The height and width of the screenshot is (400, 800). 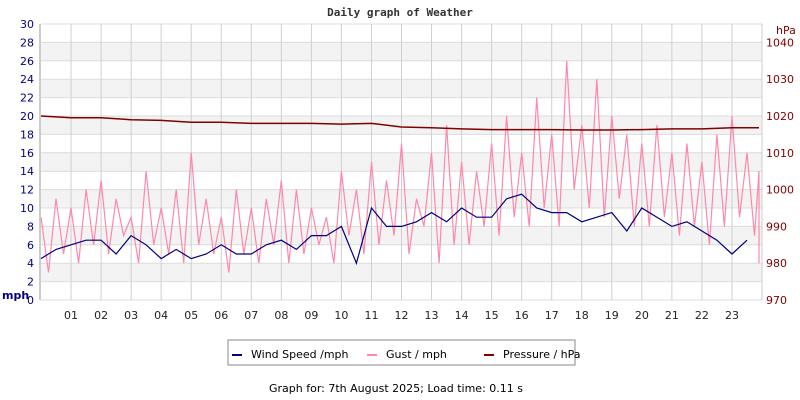 What do you see at coordinates (732, 315) in the screenshot?
I see `x-tick-label: 23` at bounding box center [732, 315].